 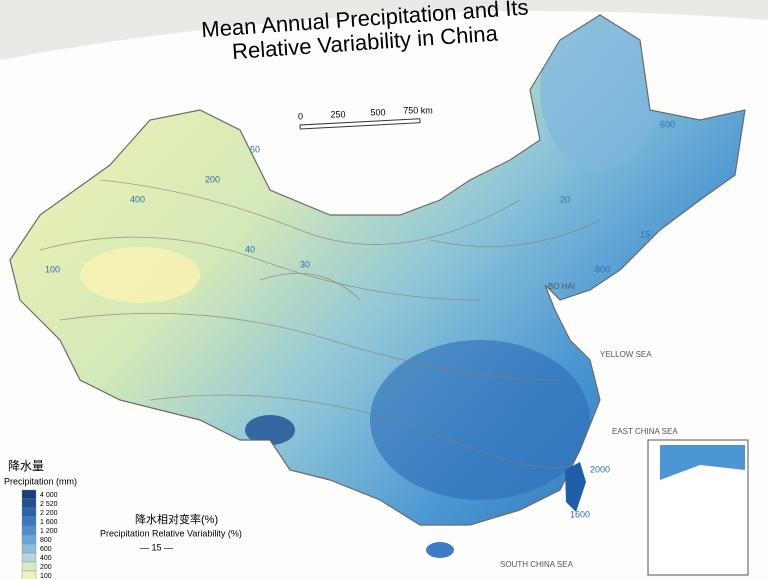 What do you see at coordinates (575, 487) in the screenshot?
I see `taiwan` at bounding box center [575, 487].